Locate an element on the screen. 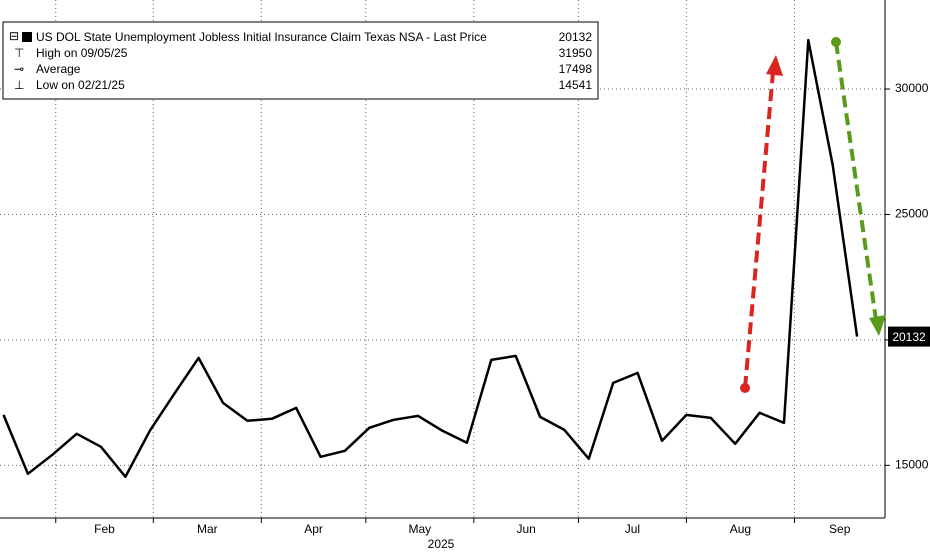  legend-value: 14541 is located at coordinates (576, 85).